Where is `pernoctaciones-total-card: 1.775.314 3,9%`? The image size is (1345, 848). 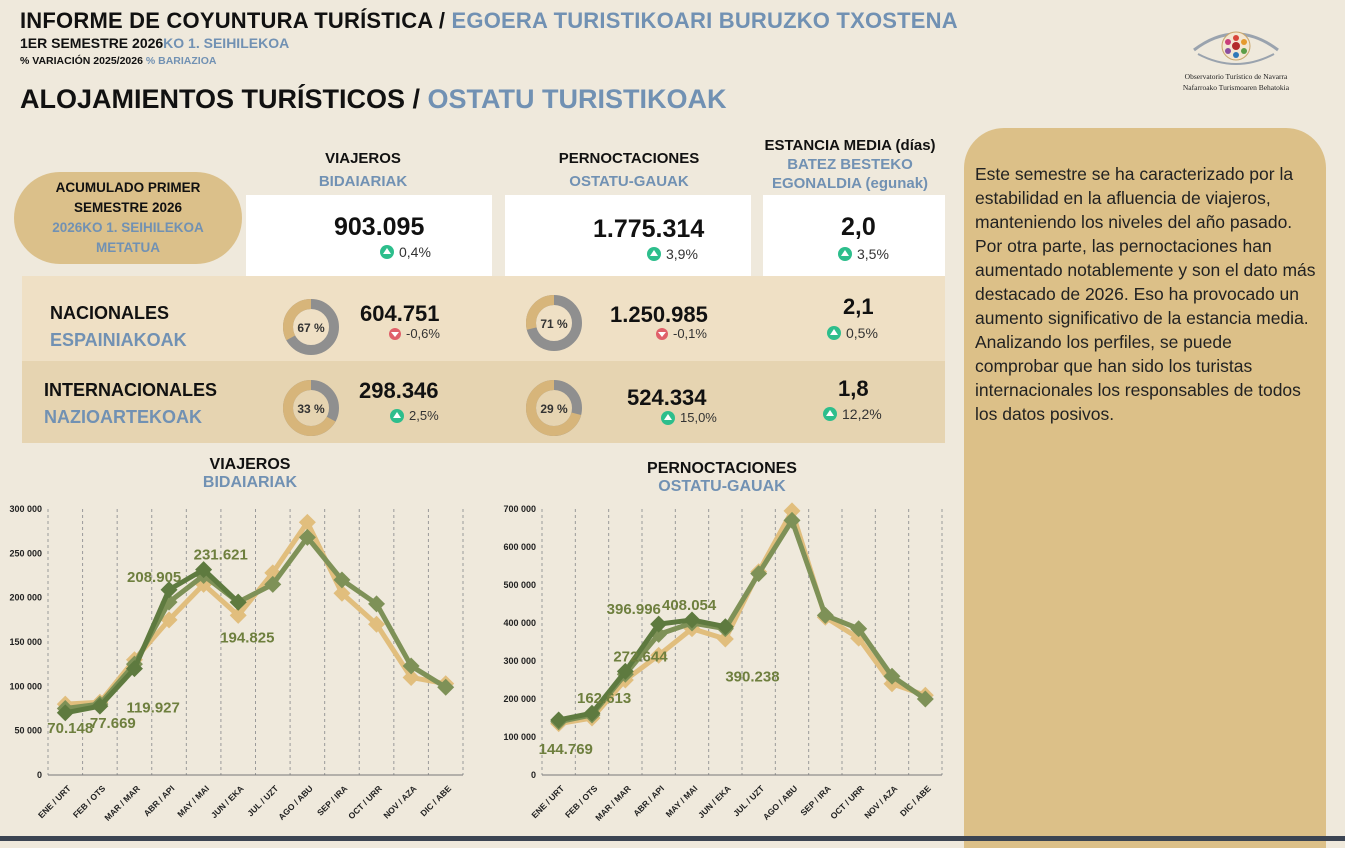 pernoctaciones-total-card: 1.775.314 3,9% is located at coordinates (628, 235).